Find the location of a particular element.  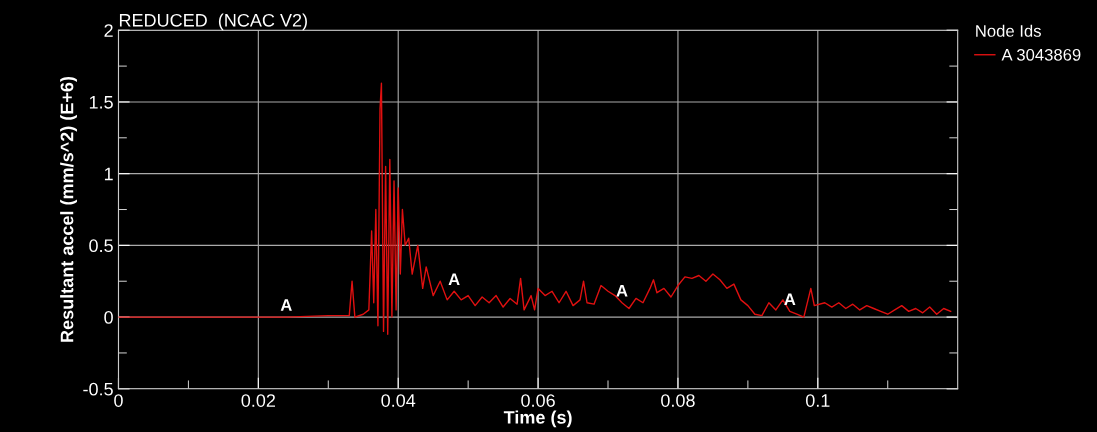

x-tick-label: 0.1 is located at coordinates (817, 400).